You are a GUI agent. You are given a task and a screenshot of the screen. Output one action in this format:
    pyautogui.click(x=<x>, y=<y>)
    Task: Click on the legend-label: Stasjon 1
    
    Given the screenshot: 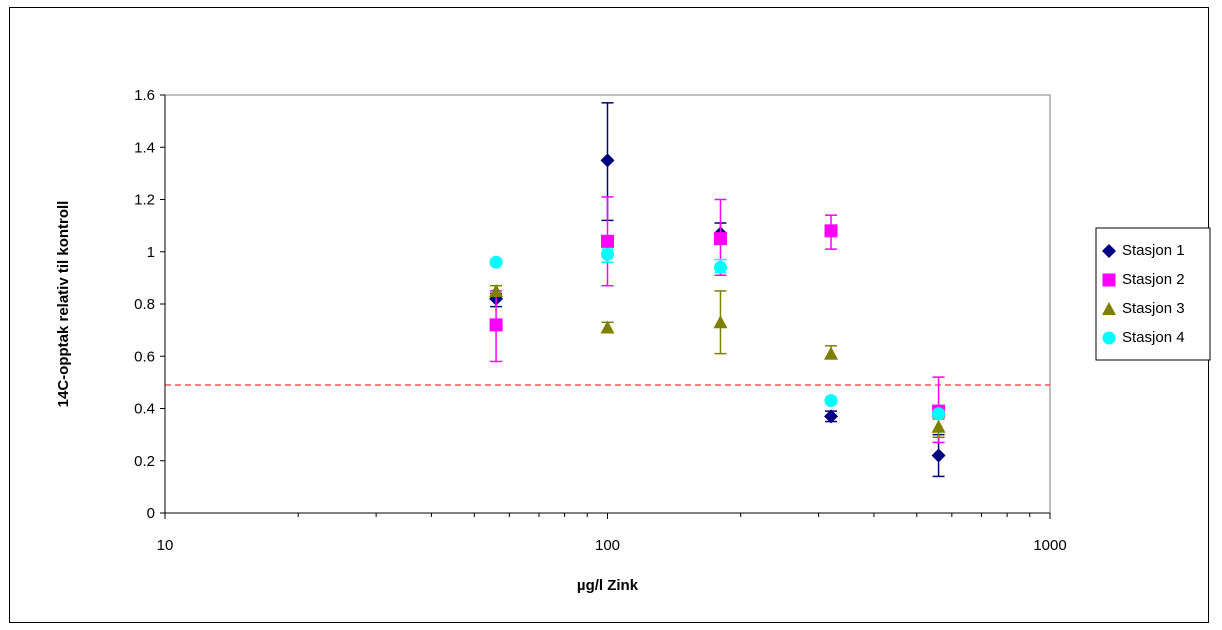 What is the action you would take?
    pyautogui.click(x=1153, y=250)
    